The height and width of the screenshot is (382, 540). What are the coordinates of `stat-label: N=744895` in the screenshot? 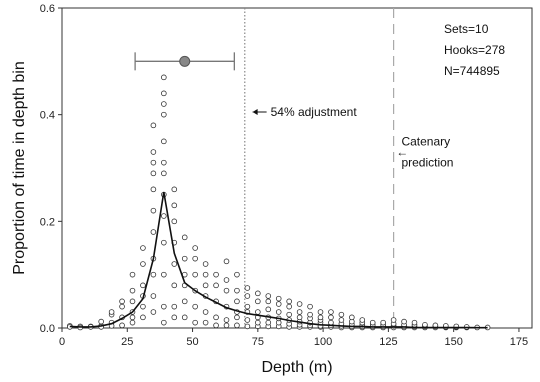 It's located at (472, 71).